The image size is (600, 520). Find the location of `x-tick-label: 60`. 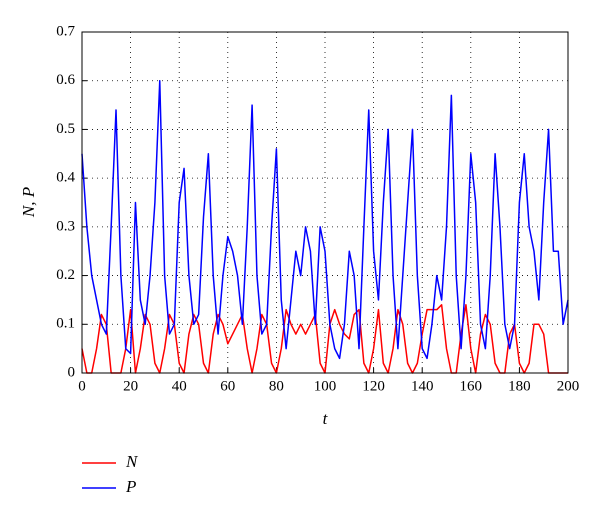

x-tick-label: 60 is located at coordinates (227, 386).